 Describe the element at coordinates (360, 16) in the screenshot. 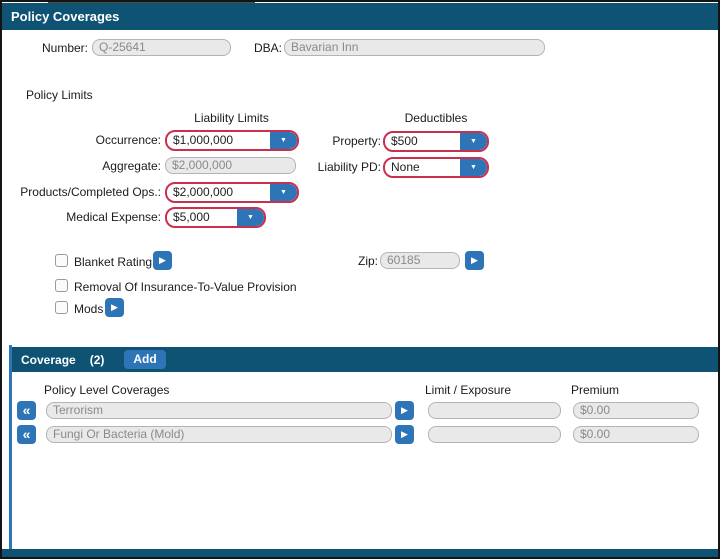

I see `window-title: Policy Coverages` at that location.